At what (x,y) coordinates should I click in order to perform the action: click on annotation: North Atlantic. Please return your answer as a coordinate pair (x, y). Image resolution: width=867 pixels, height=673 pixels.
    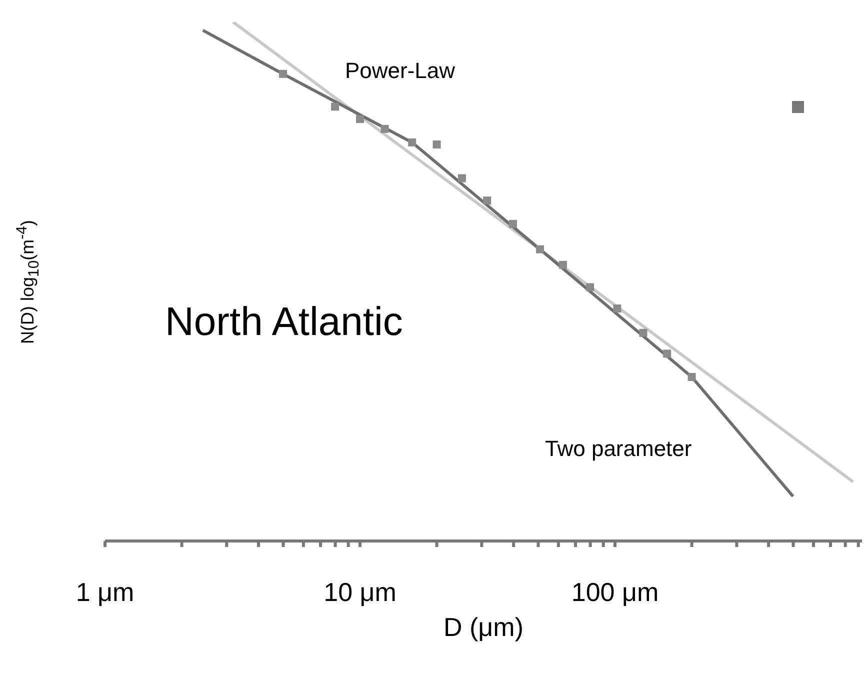
    Looking at the image, I should click on (284, 322).